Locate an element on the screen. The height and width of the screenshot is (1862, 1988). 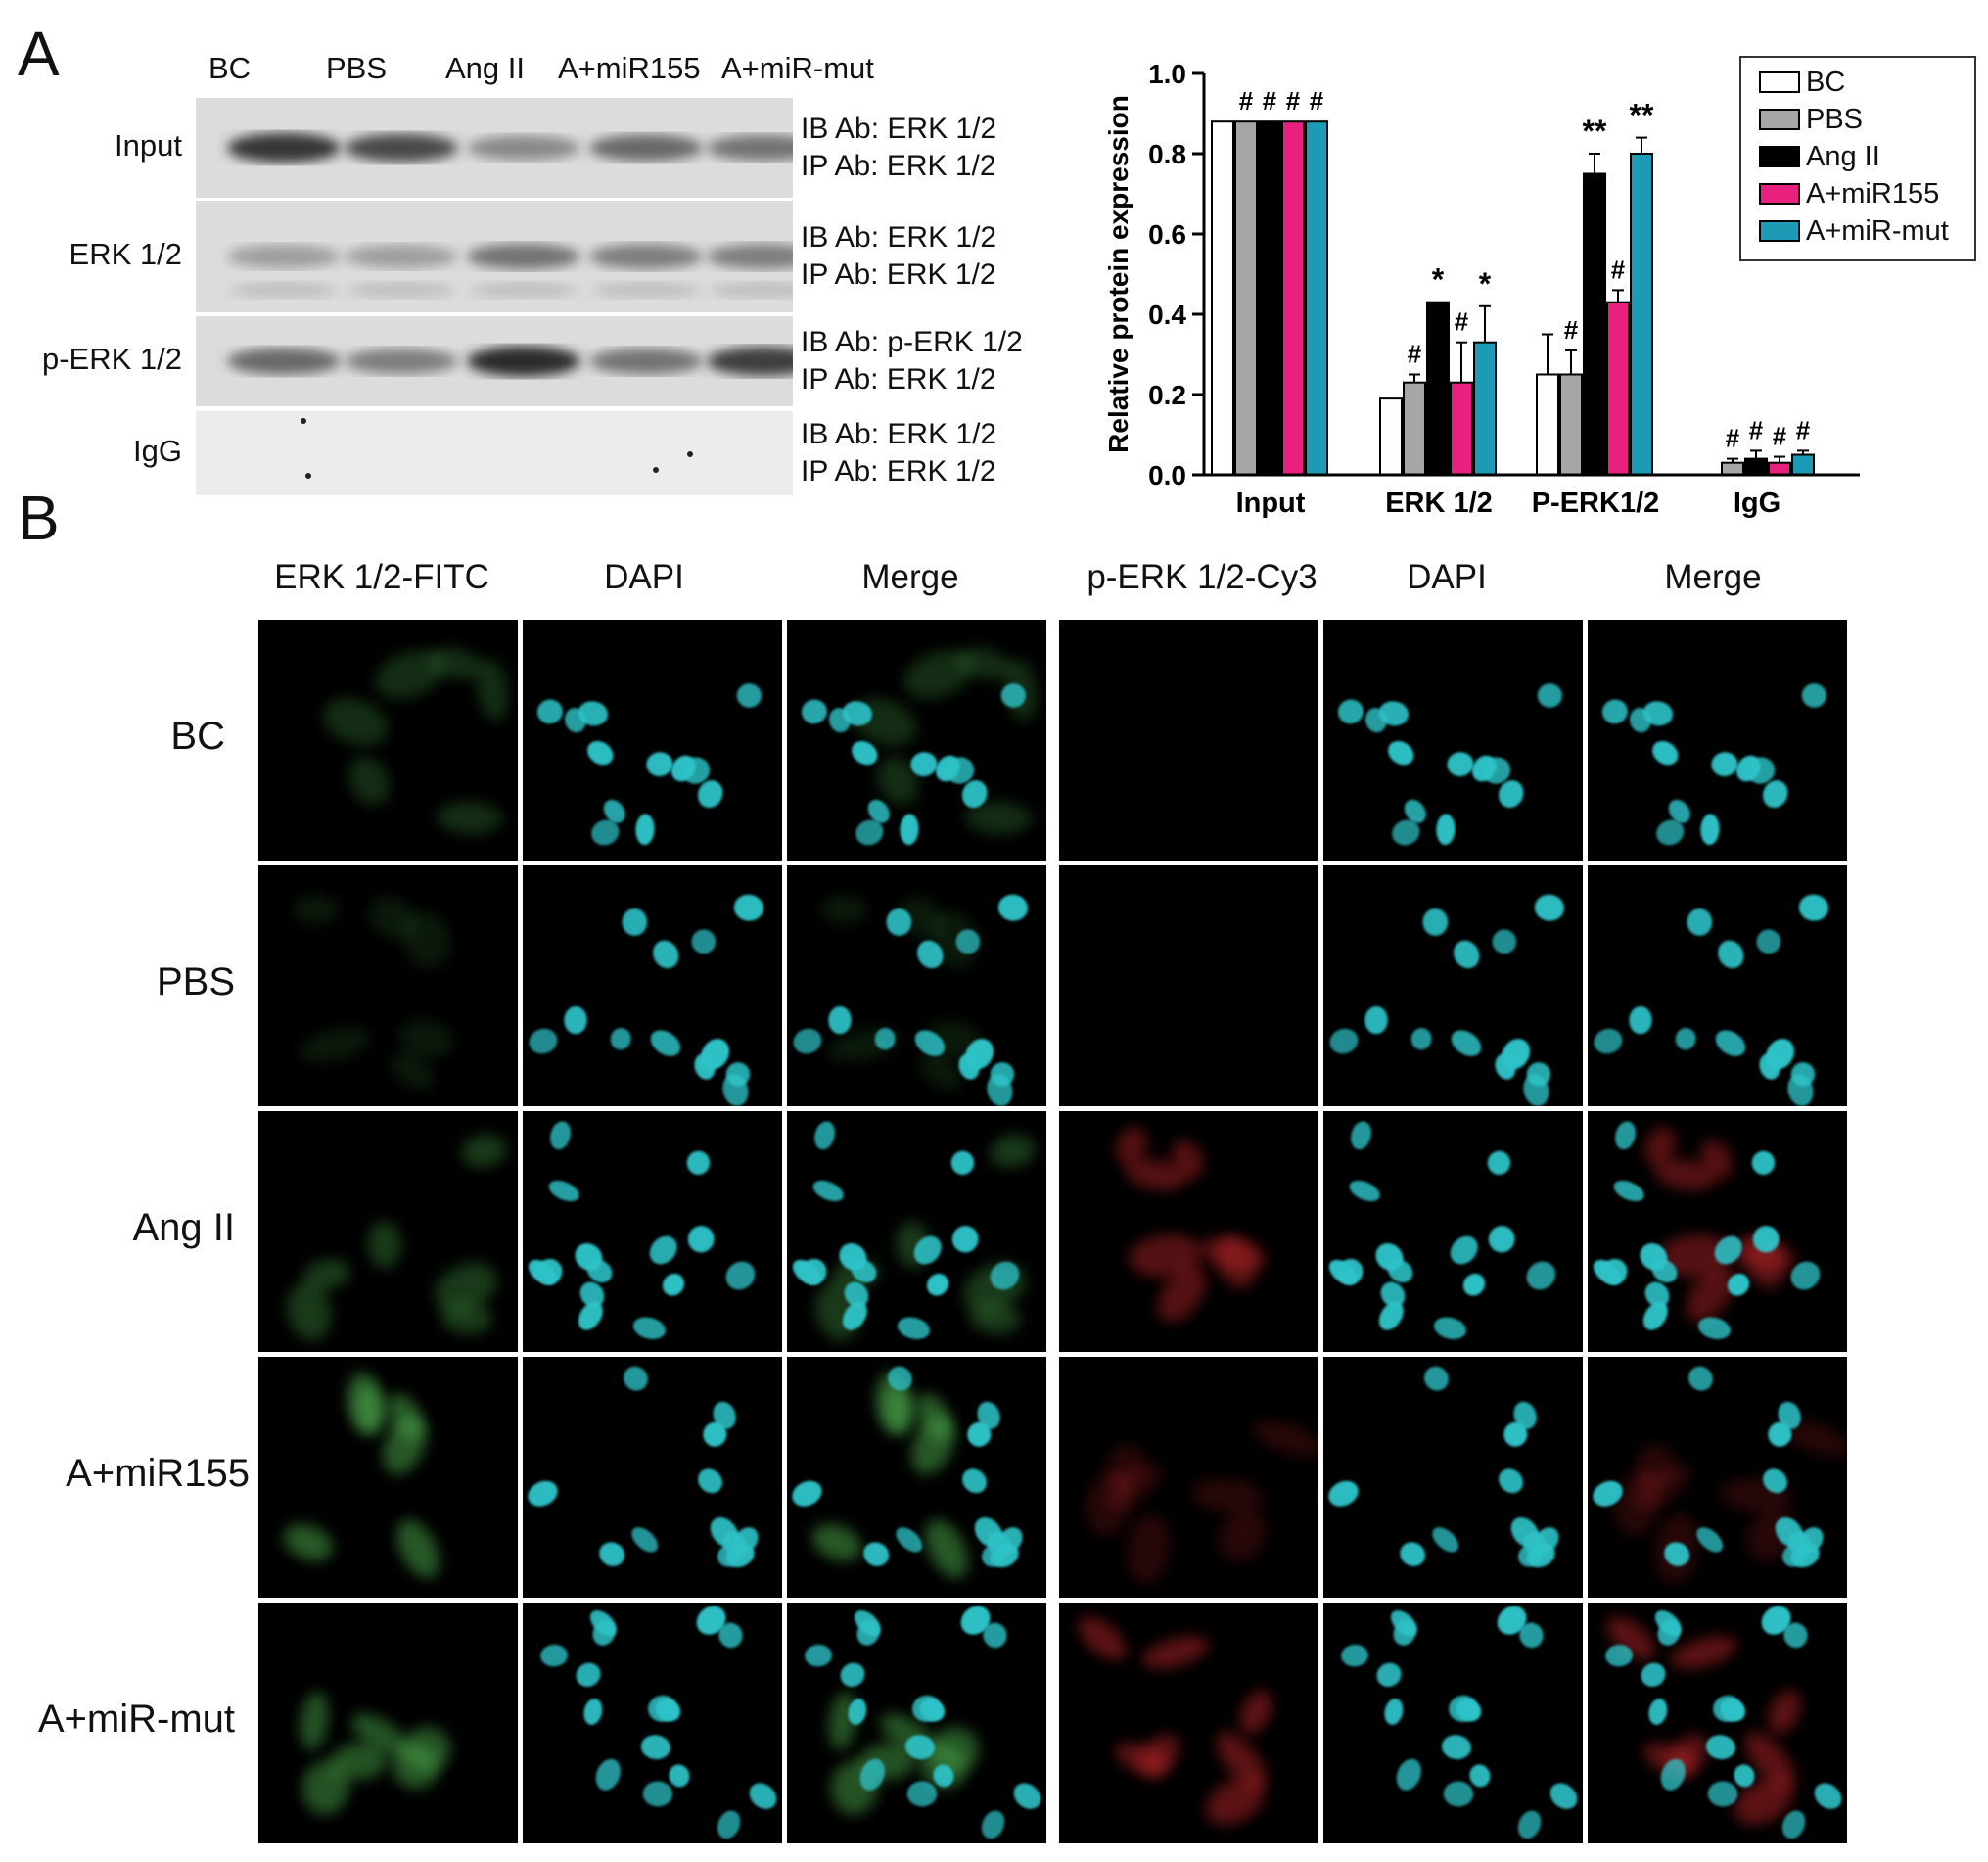
legend-label: A+miR155 is located at coordinates (1873, 193).